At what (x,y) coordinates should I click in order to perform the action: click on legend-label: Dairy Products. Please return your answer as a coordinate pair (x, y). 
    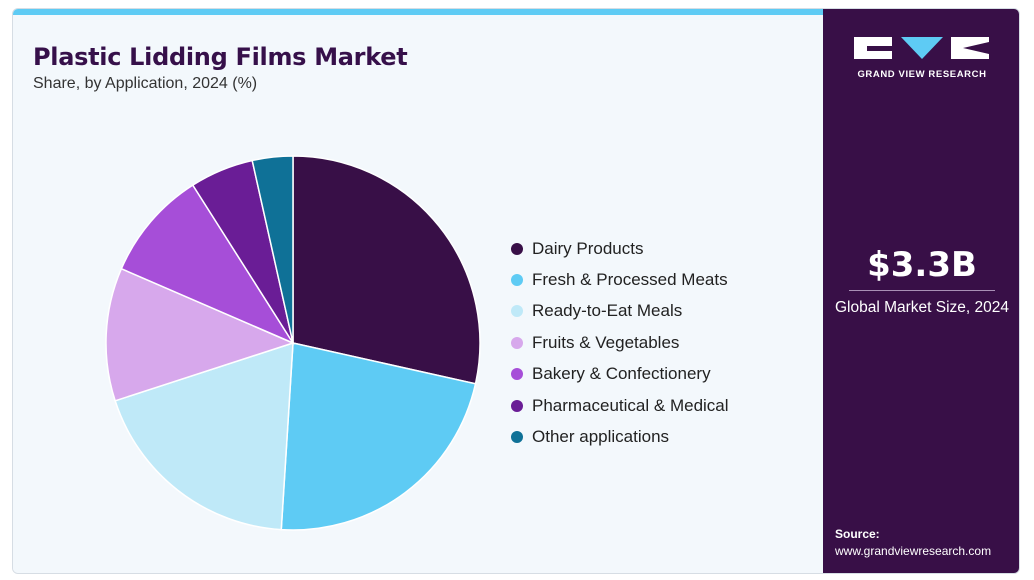
    Looking at the image, I should click on (588, 248).